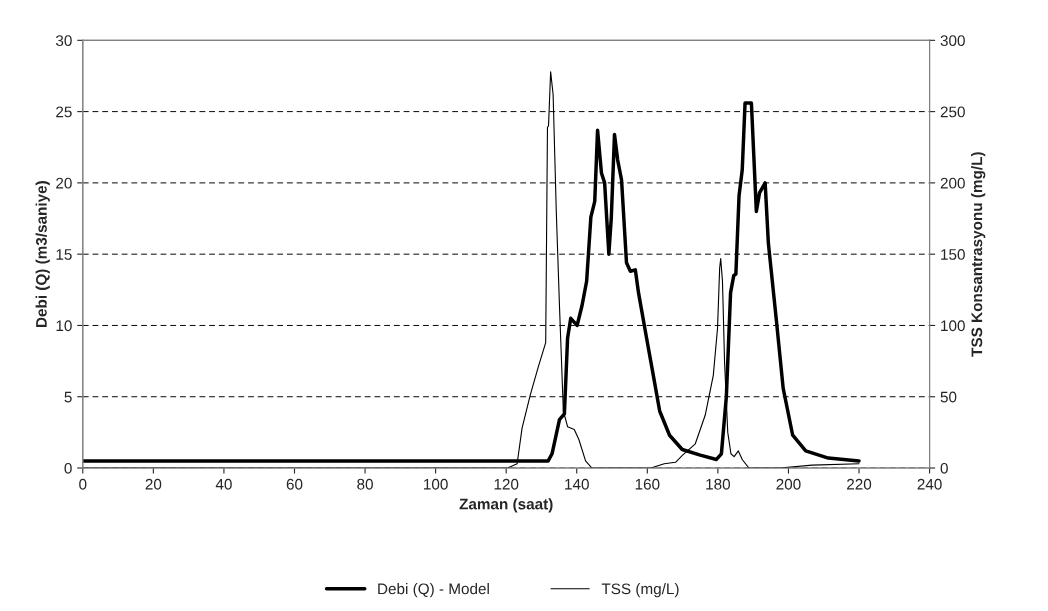 The height and width of the screenshot is (611, 1048). I want to click on y-tick-label: 15, so click(64, 254).